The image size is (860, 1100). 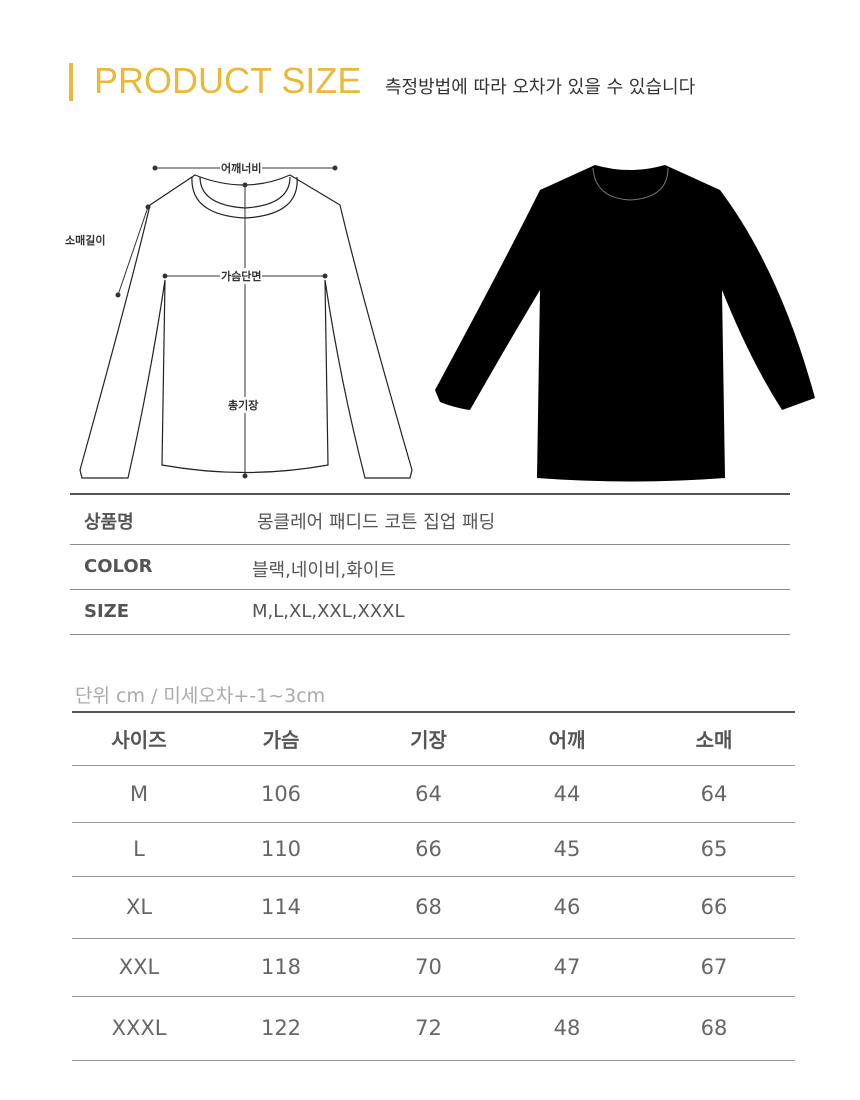 I want to click on table-cell: 118, so click(x=281, y=967).